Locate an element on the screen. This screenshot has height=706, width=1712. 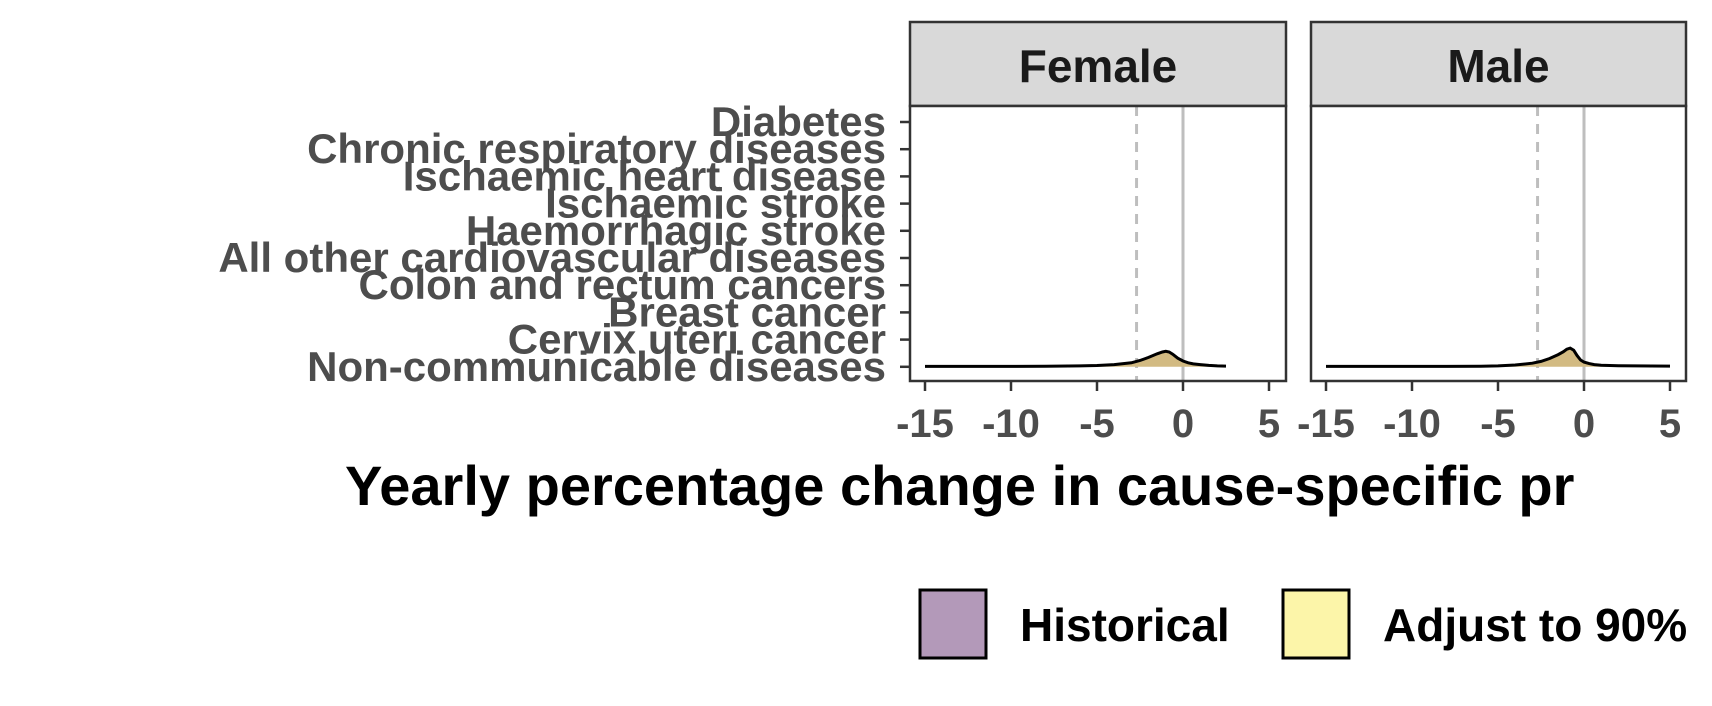
category-label: Haemorrhagic stroke is located at coordinates (676, 230).